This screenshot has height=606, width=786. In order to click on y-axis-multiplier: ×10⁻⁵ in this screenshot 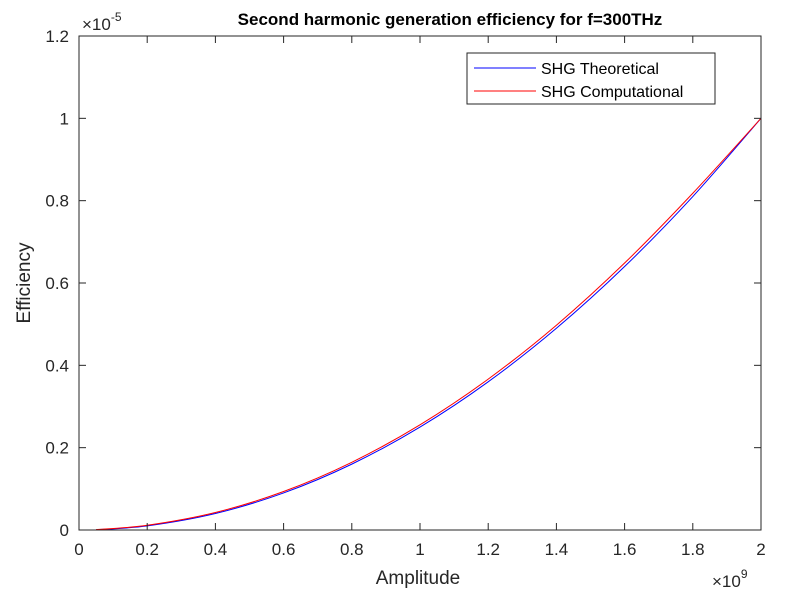, I will do `click(102, 22)`.